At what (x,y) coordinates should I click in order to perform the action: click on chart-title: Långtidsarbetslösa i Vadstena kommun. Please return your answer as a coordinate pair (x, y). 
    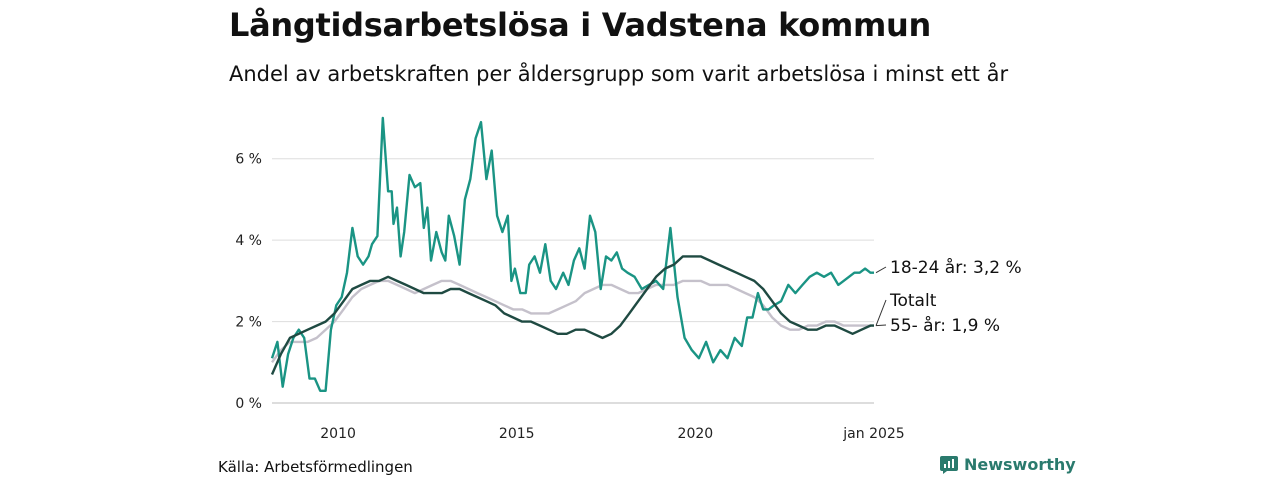
    Looking at the image, I should click on (580, 25).